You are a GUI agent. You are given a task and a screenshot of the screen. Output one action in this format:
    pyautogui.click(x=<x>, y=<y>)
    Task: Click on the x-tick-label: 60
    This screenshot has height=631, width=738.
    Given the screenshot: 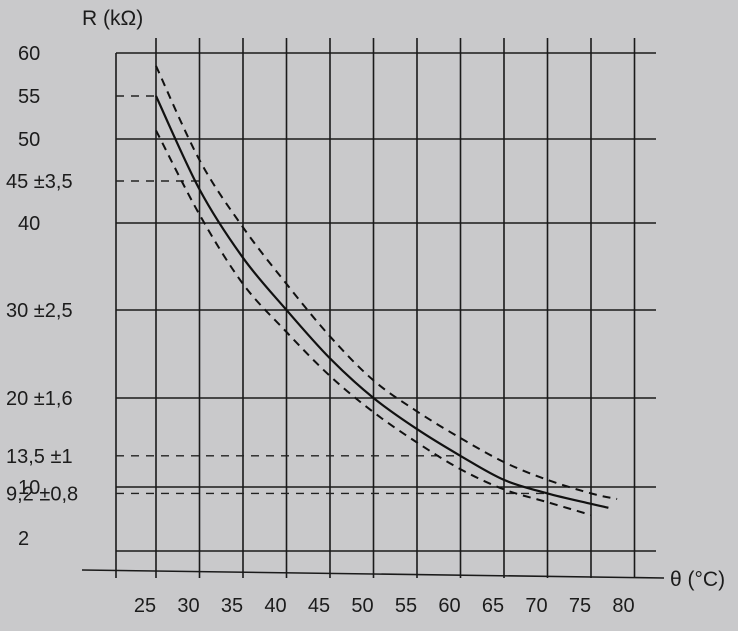 What is the action you would take?
    pyautogui.click(x=449, y=606)
    